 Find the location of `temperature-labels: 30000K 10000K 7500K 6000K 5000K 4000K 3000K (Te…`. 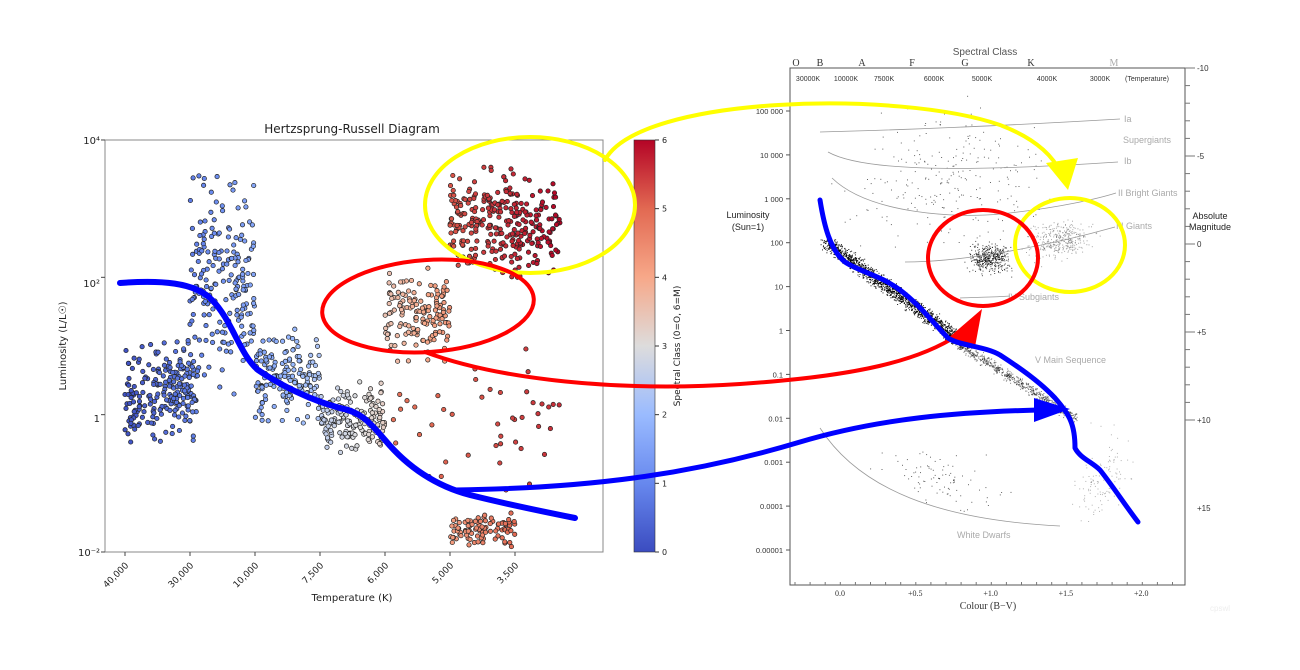

temperature-labels: 30000K 10000K 7500K 6000K 5000K 4000K 3000K (Te… is located at coordinates (982, 79).